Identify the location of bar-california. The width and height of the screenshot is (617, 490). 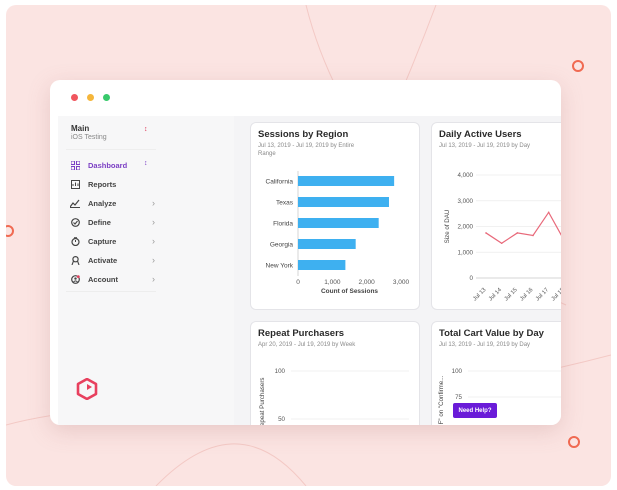
(346, 181).